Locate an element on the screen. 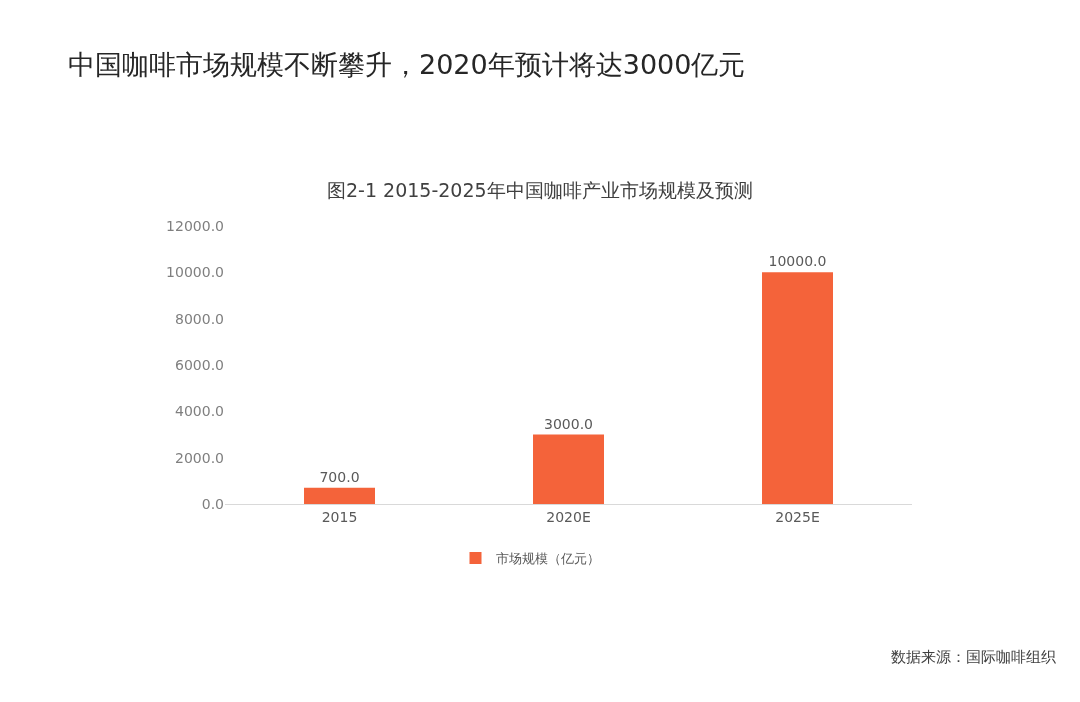 This screenshot has width=1080, height=702. y-tick-label: 12000.0 is located at coordinates (195, 225).